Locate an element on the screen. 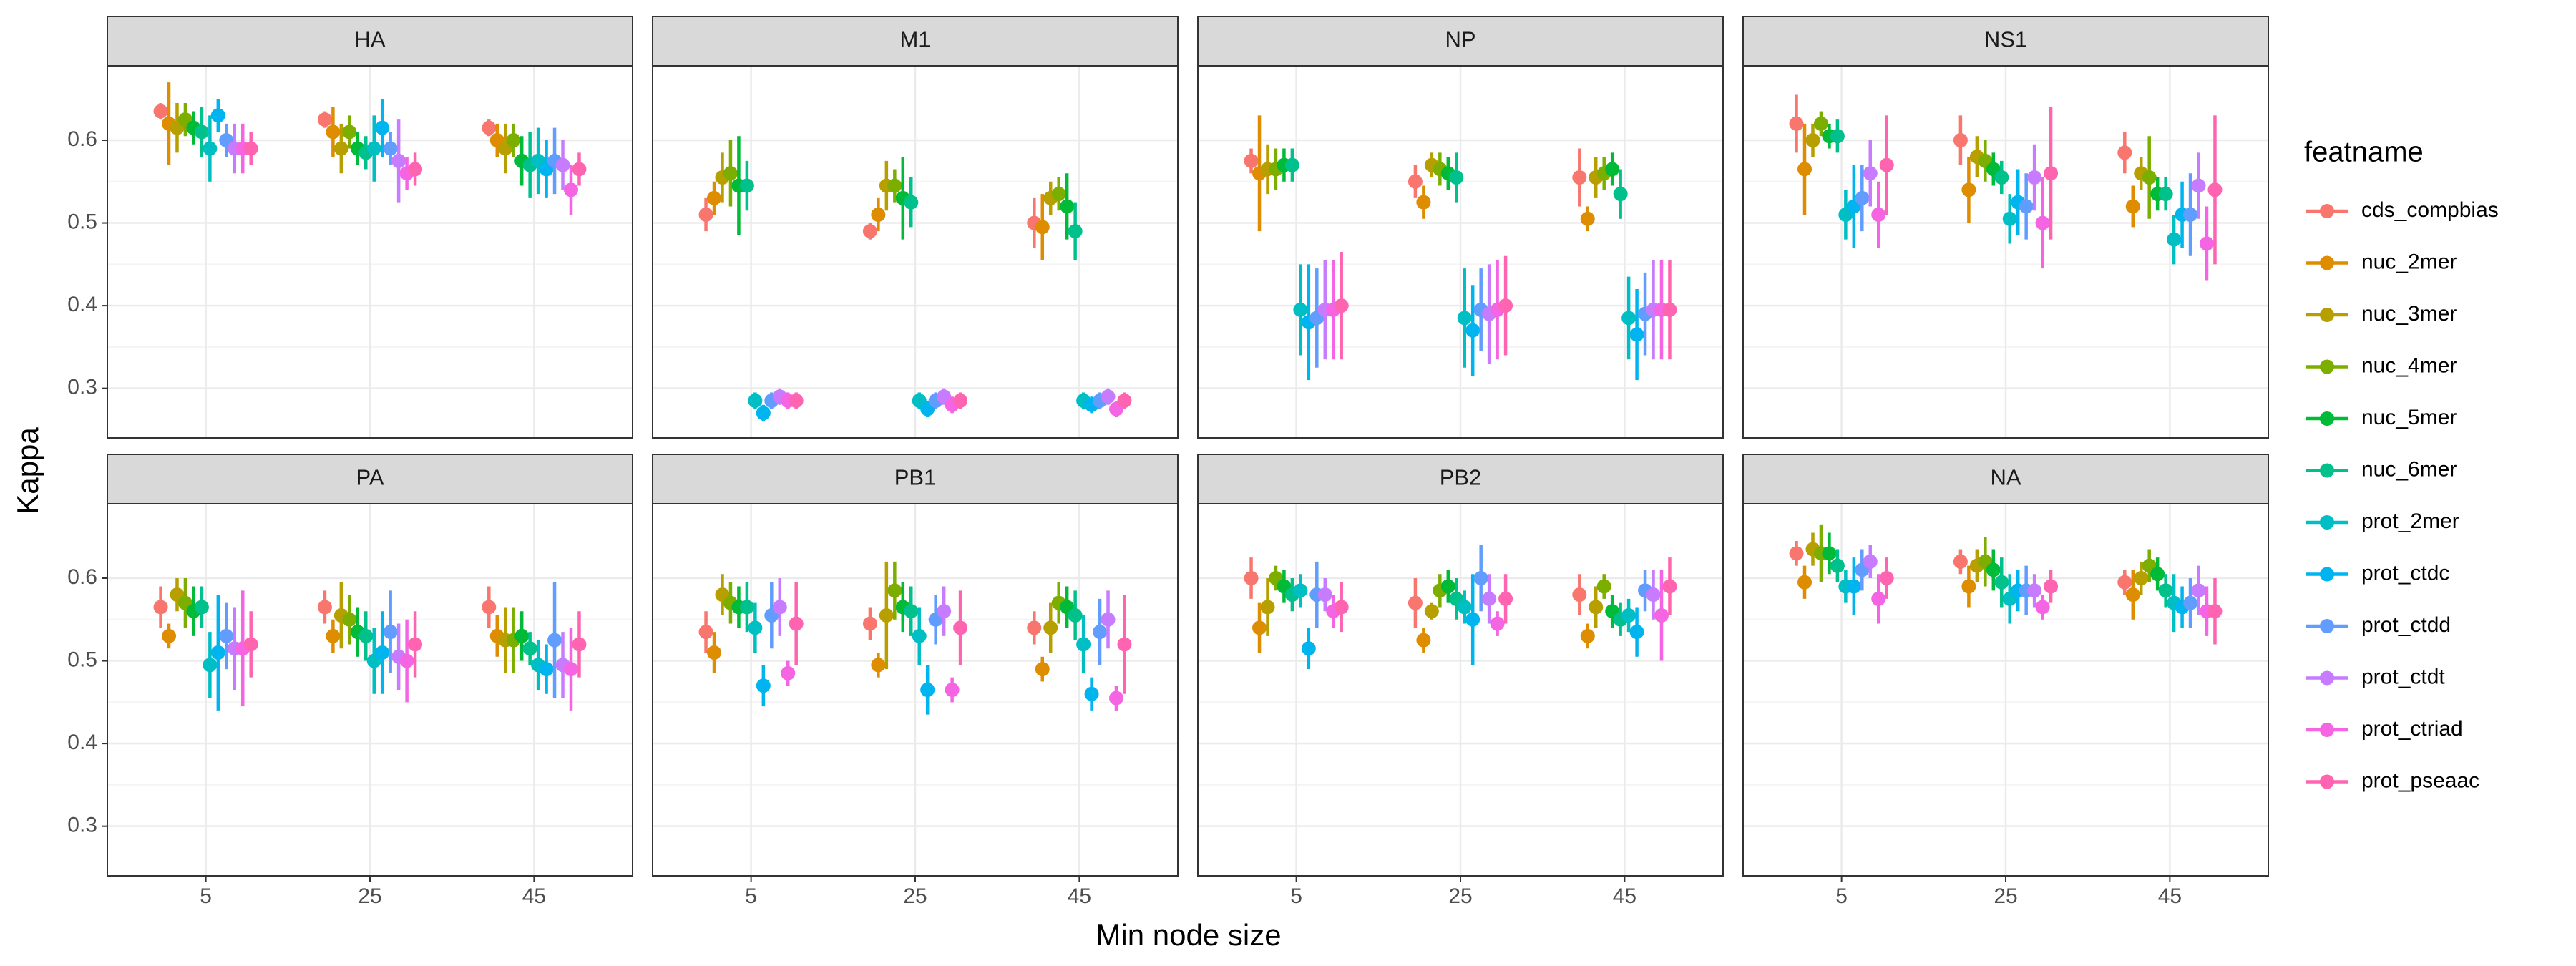  strip-label: PB1 is located at coordinates (915, 478).